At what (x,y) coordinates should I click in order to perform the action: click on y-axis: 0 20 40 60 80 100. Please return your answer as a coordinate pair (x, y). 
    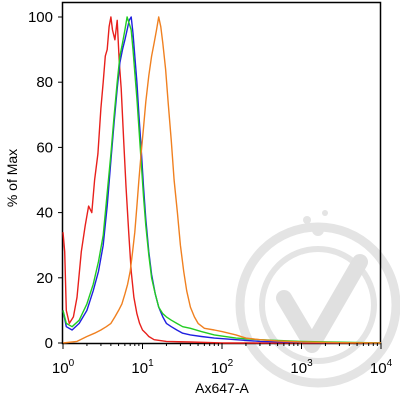
    Looking at the image, I should click on (45, 180).